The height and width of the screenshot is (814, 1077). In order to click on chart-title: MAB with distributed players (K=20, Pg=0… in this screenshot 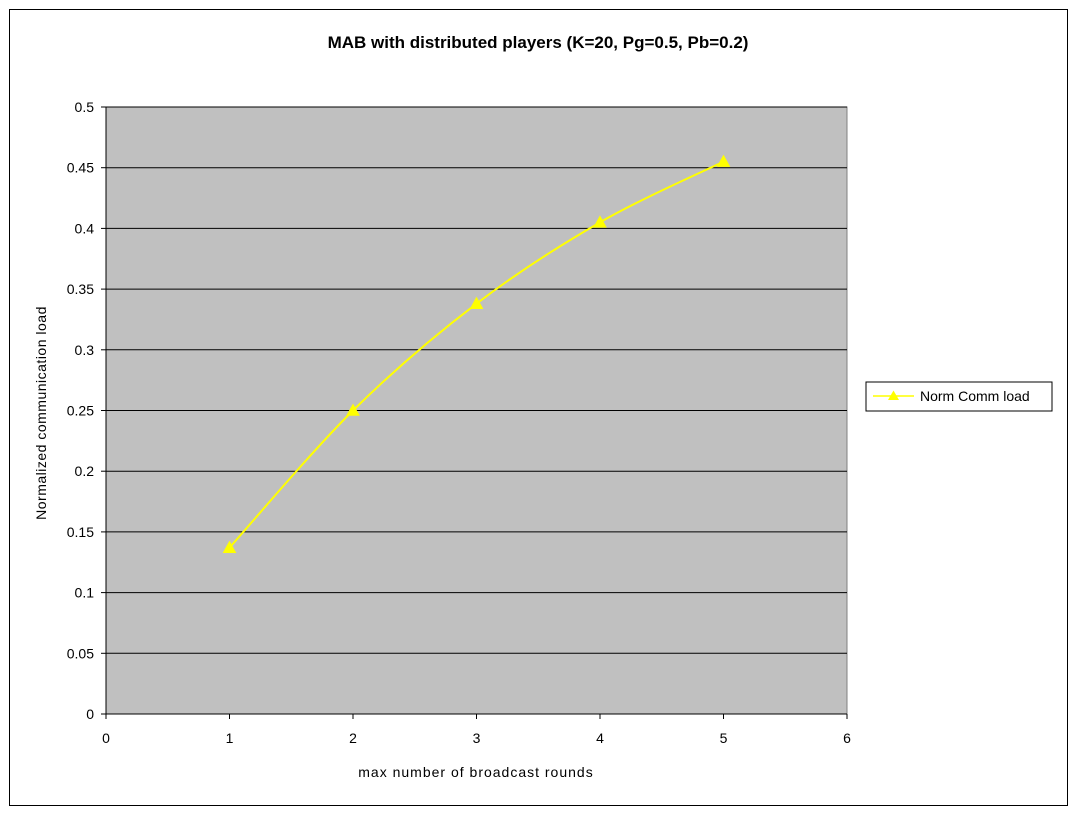, I will do `click(538, 42)`.